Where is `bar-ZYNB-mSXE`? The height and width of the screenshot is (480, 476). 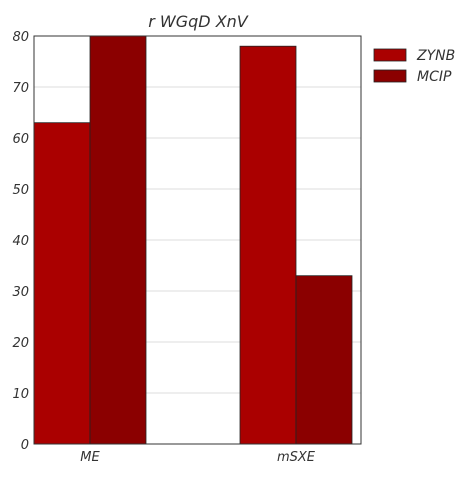
bar-ZYNB-mSXE is located at coordinates (268, 245).